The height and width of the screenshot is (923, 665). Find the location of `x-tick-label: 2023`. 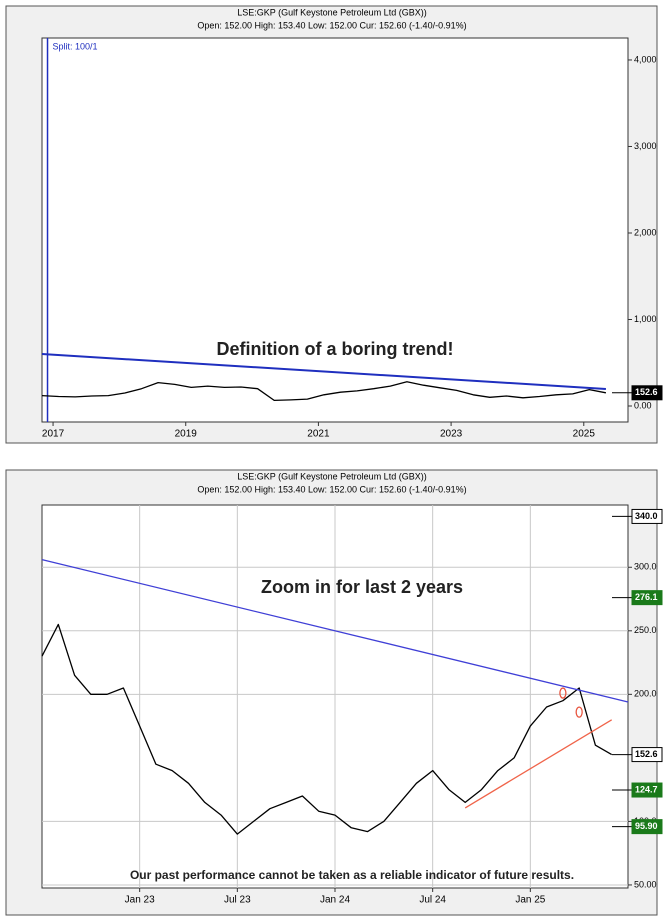

x-tick-label: 2023 is located at coordinates (451, 434).